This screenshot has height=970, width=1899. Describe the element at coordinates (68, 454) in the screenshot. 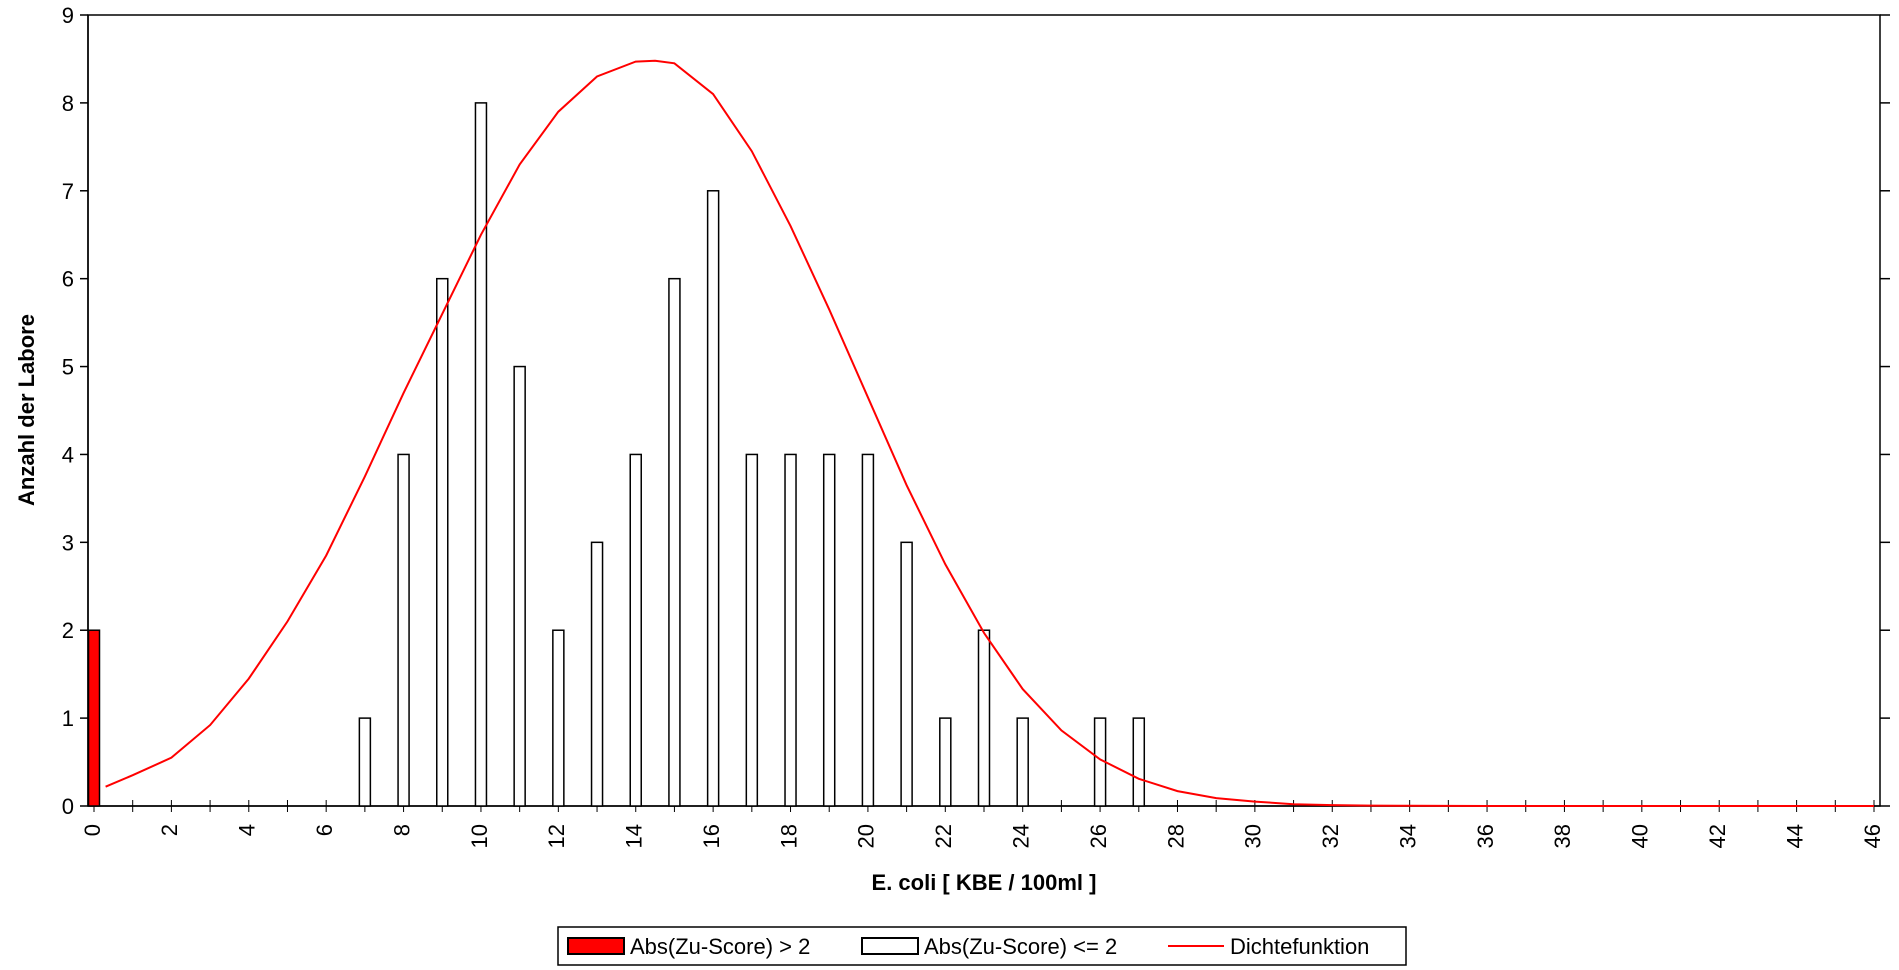

I see `y-tick-label: 4` at that location.